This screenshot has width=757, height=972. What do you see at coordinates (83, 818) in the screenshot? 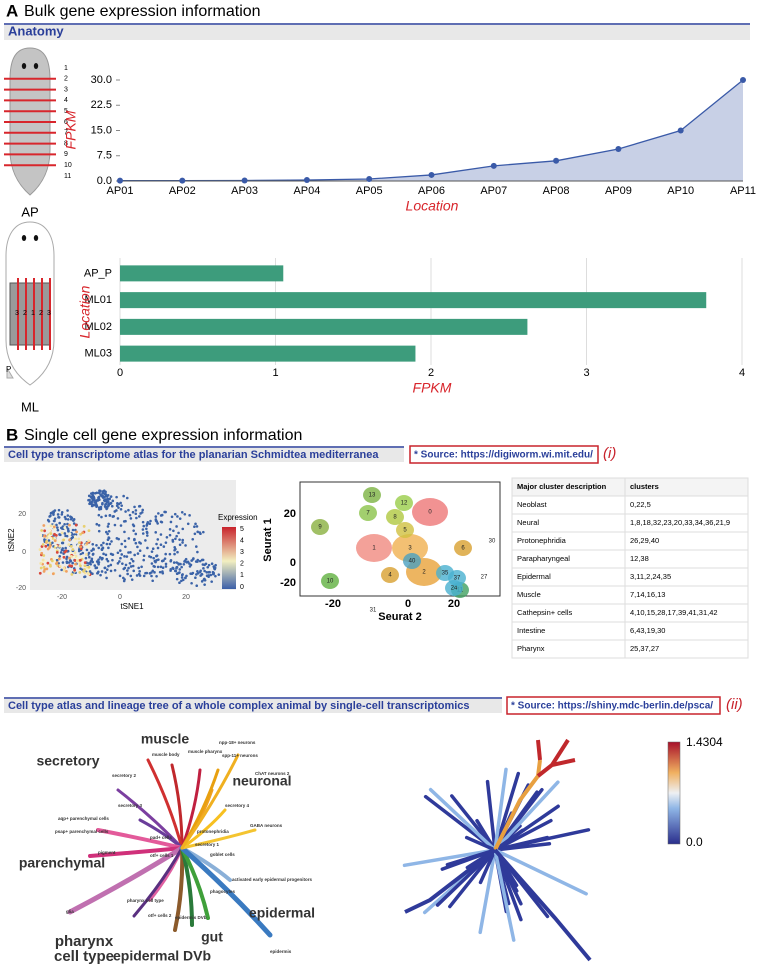
I see `tree-label-small: aqp+ parenchymal cells` at bounding box center [83, 818].